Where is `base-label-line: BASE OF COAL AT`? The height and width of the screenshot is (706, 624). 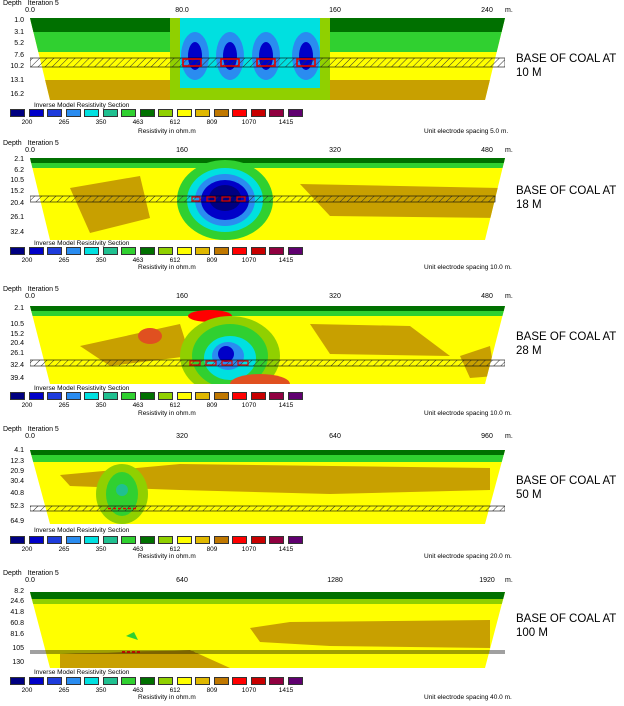 base-label-line: BASE OF COAL AT is located at coordinates (566, 191).